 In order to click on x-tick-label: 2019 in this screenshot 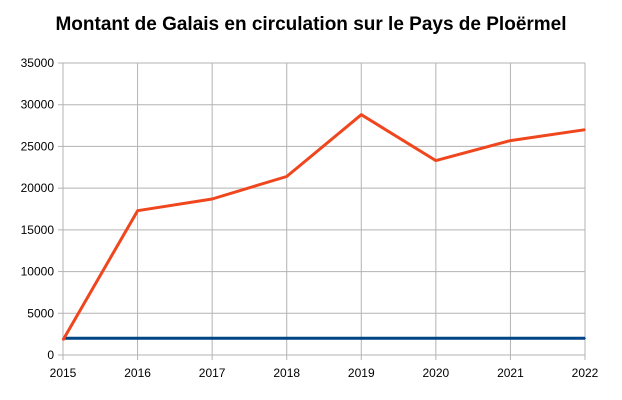, I will do `click(361, 373)`.